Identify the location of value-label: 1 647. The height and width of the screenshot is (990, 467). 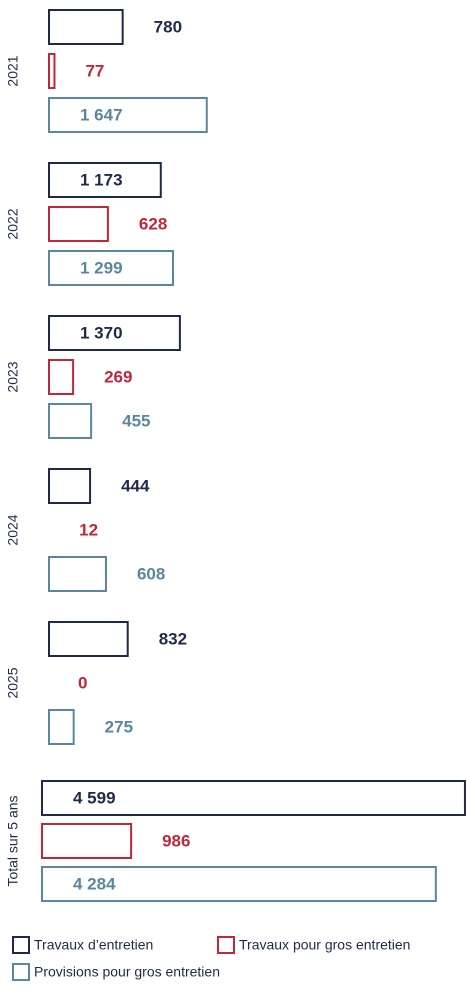
(101, 114).